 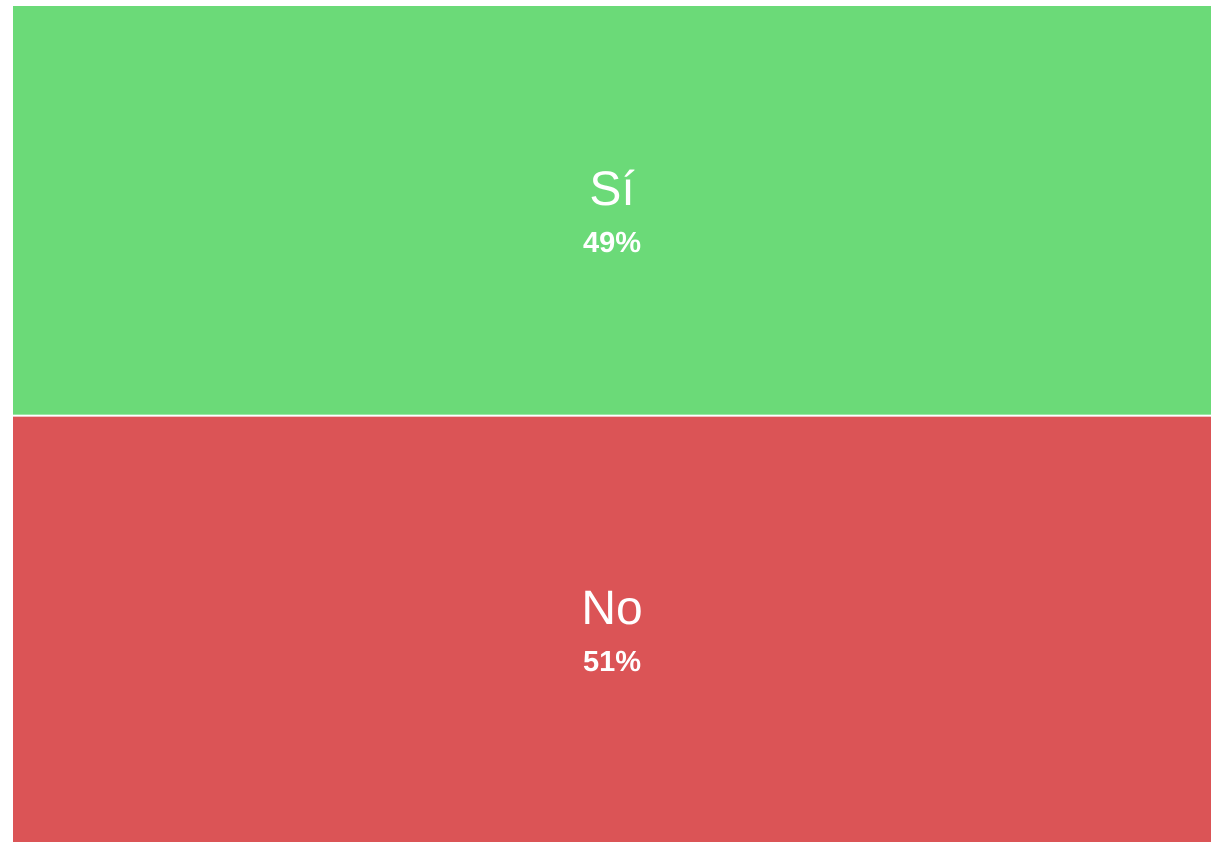 What do you see at coordinates (612, 662) in the screenshot?
I see `cell-value-label: 51%` at bounding box center [612, 662].